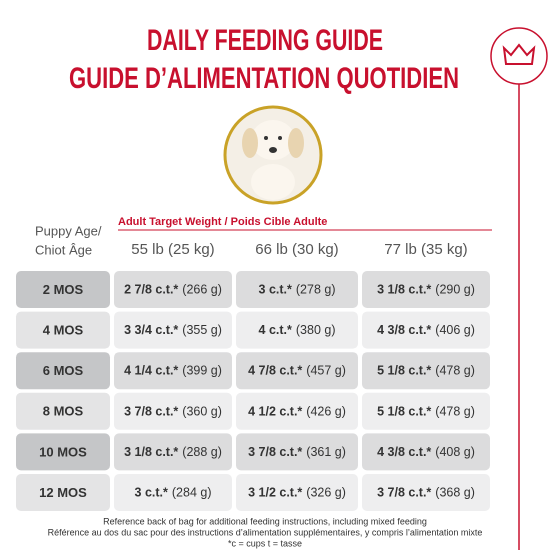  Describe the element at coordinates (455, 330) in the screenshot. I see `cell-grams: (406 g)` at that location.